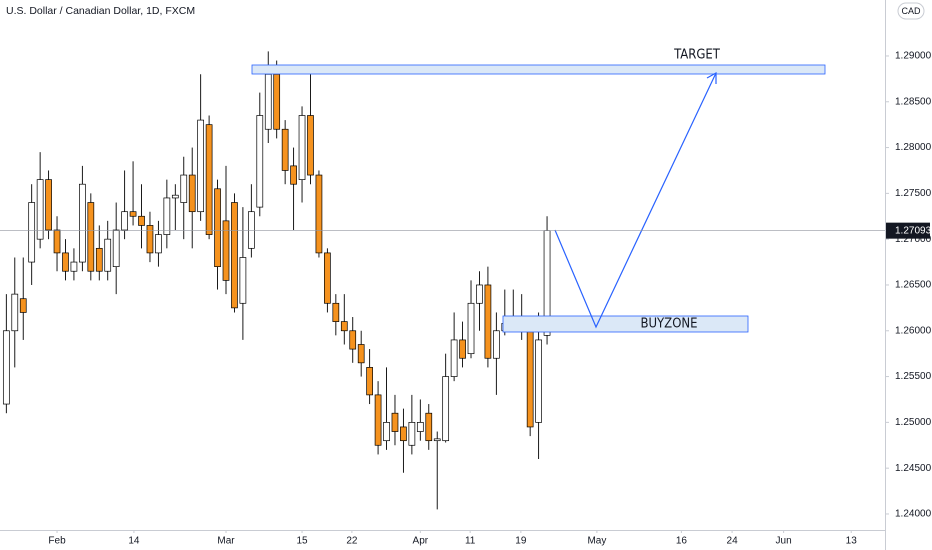  What do you see at coordinates (913, 514) in the screenshot?
I see `y-tick-label: 1.24000` at bounding box center [913, 514].